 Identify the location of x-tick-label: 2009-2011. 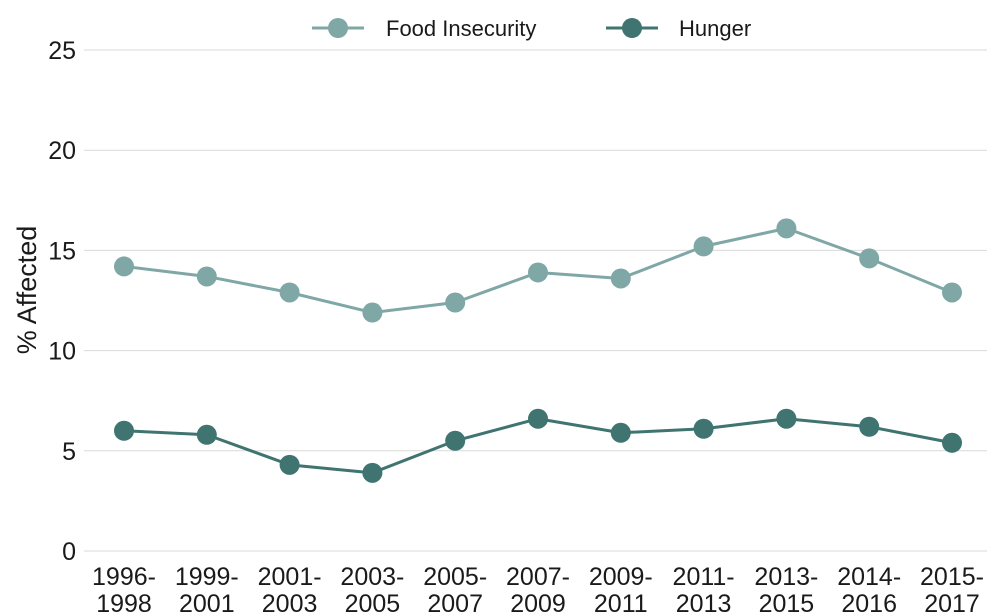
(621, 588).